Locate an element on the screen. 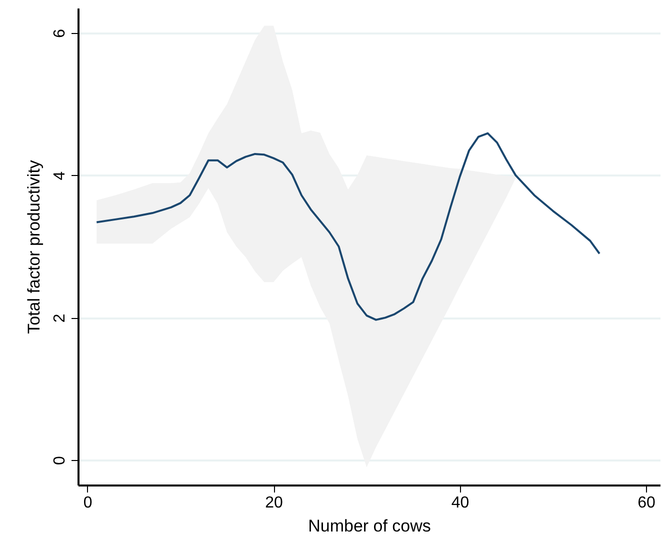 Image resolution: width=662 pixels, height=545 pixels. x-tick-label: 40 is located at coordinates (460, 503).